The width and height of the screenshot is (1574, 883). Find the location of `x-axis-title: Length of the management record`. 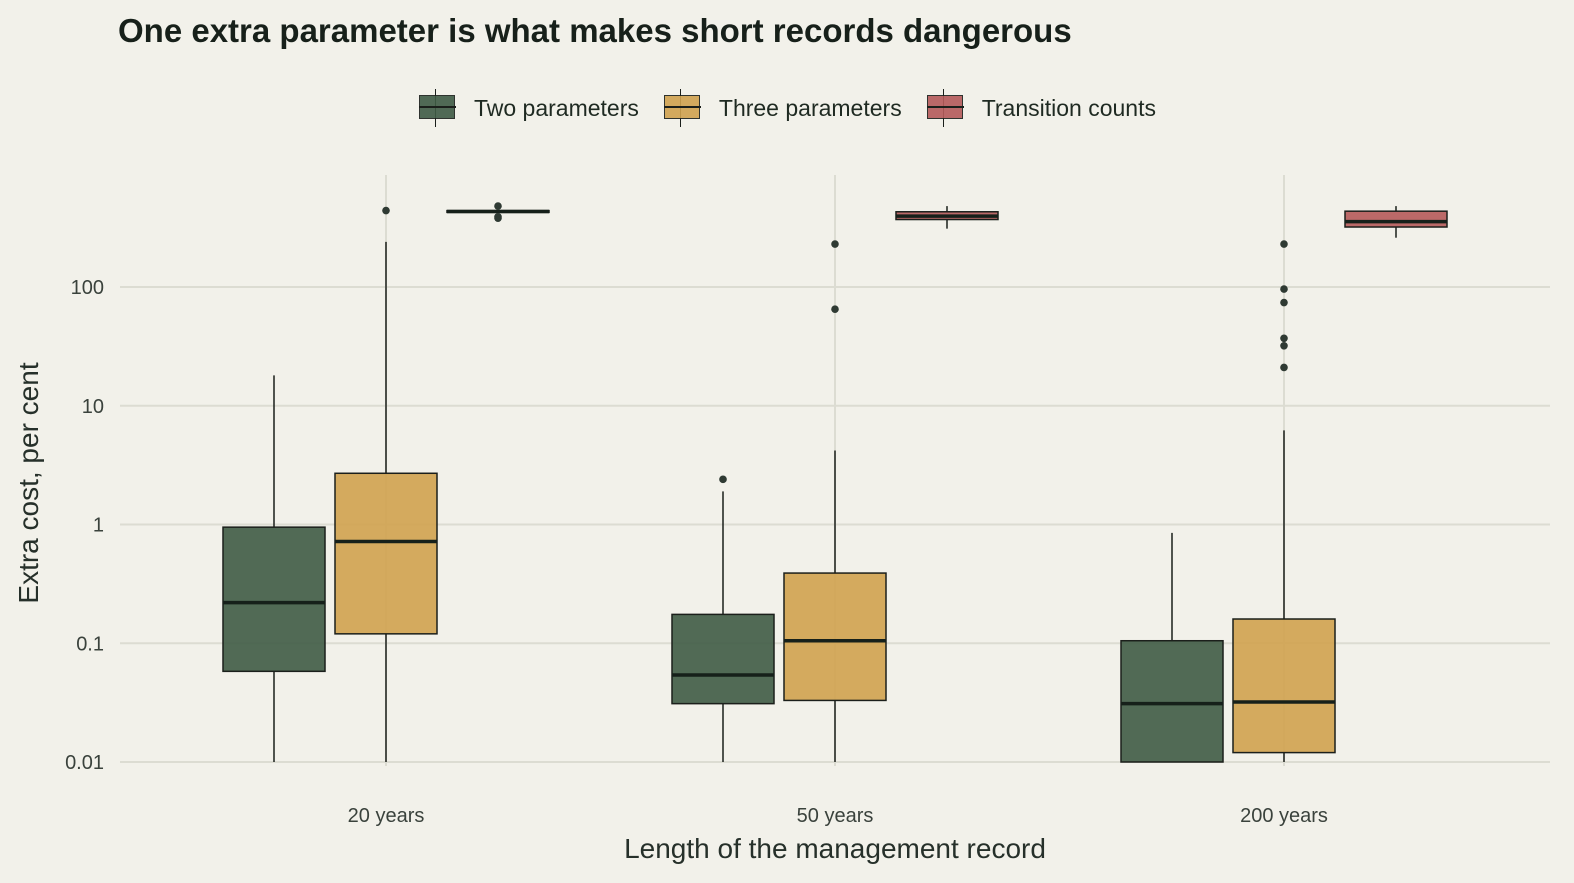

x-axis-title: Length of the management record is located at coordinates (835, 848).